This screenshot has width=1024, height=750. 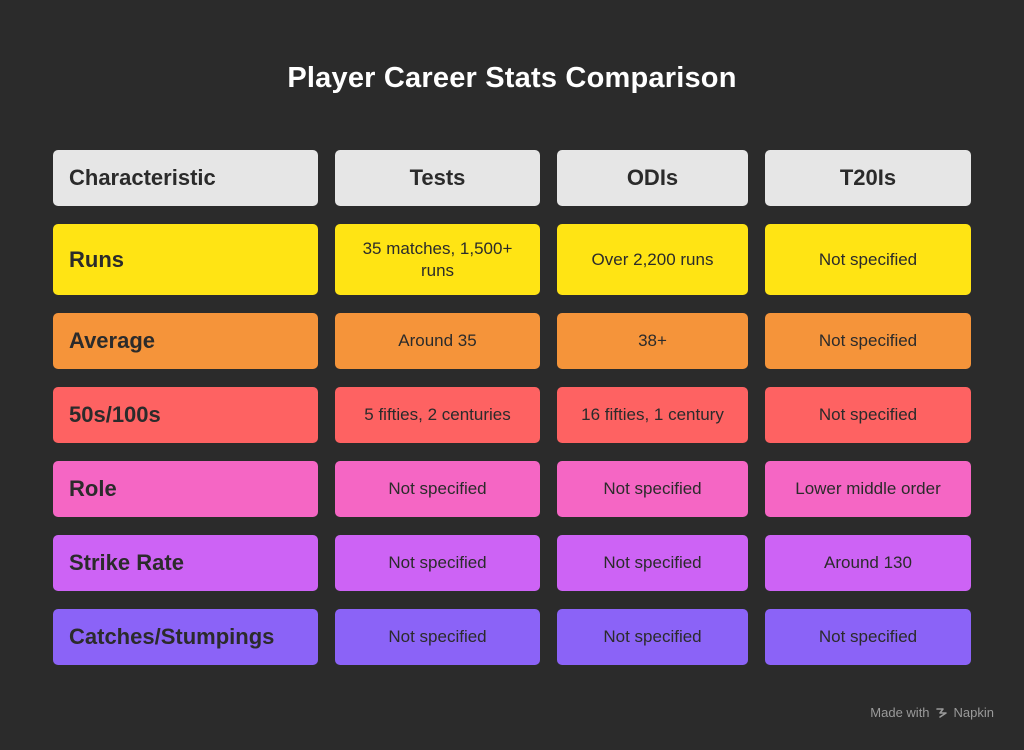 What do you see at coordinates (185, 637) in the screenshot?
I see `row-label-catches-stumpings: Catches/Stumpings` at bounding box center [185, 637].